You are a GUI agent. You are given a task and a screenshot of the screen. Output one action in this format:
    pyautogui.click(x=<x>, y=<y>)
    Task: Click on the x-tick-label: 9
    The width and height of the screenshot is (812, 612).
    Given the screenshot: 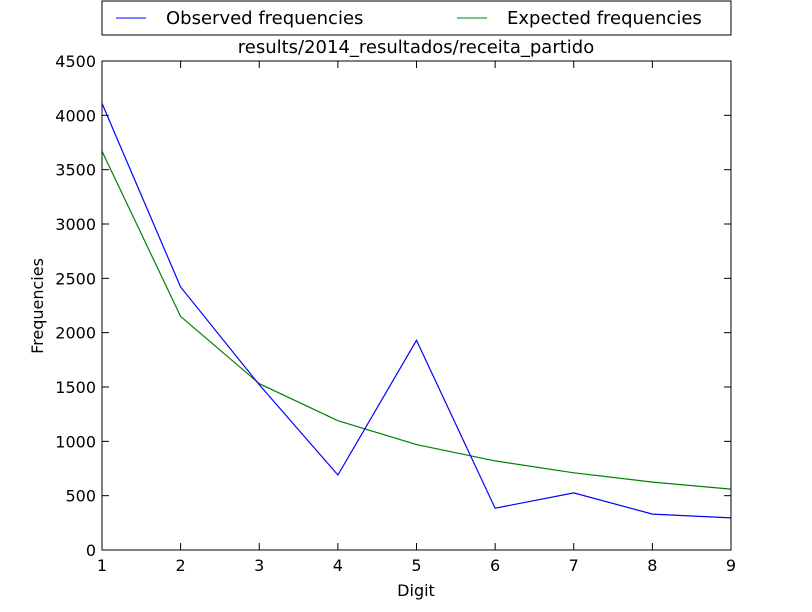 What is the action you would take?
    pyautogui.click(x=731, y=565)
    